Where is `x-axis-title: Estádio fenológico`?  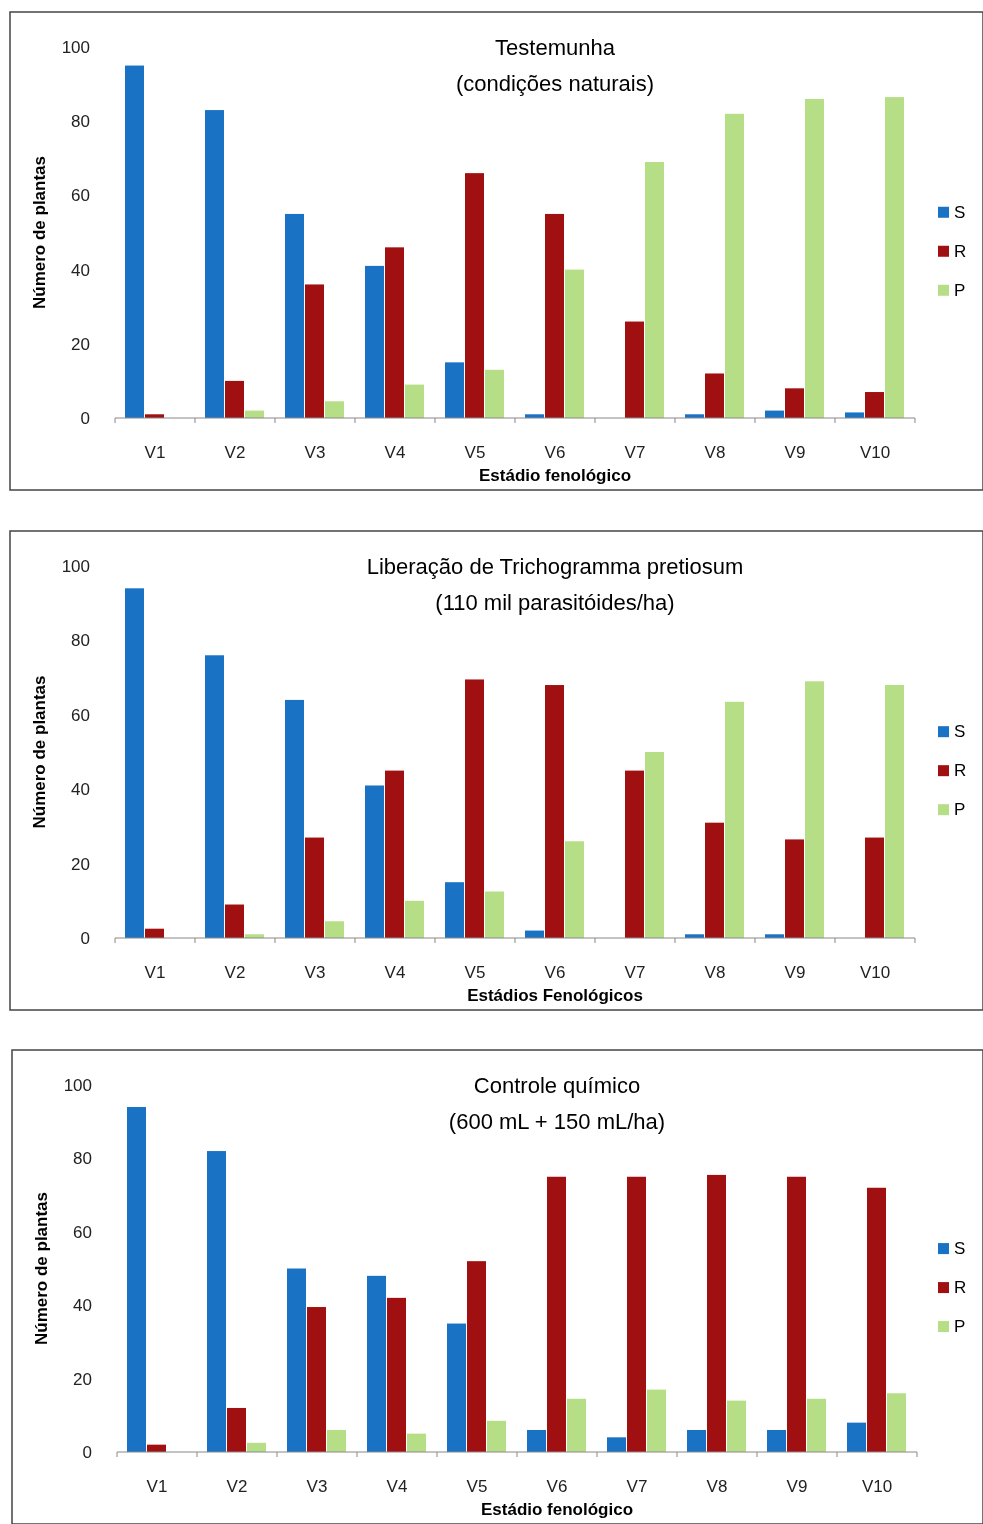 x-axis-title: Estádio fenológico is located at coordinates (555, 475).